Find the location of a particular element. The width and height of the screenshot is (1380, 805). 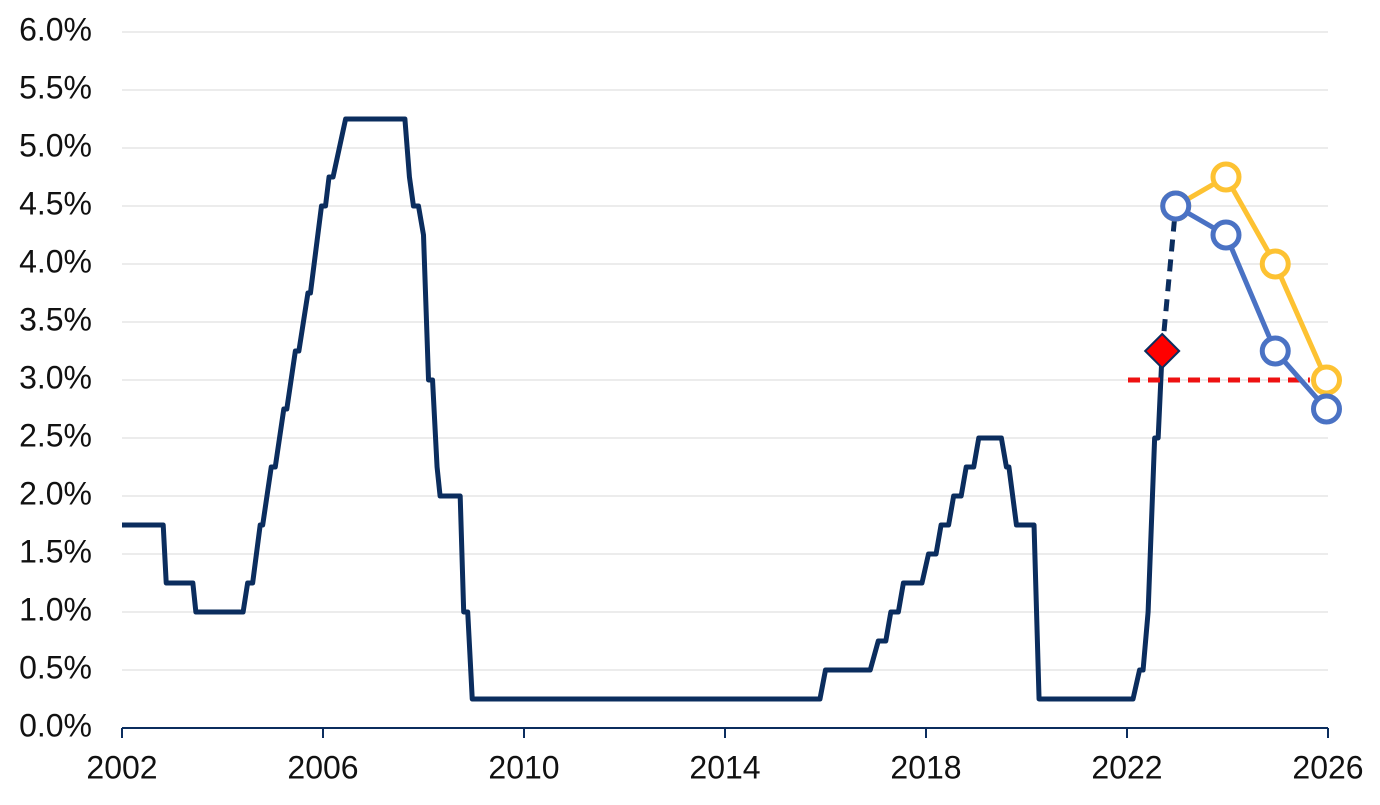

x-tick-label: 2014 is located at coordinates (724, 767).